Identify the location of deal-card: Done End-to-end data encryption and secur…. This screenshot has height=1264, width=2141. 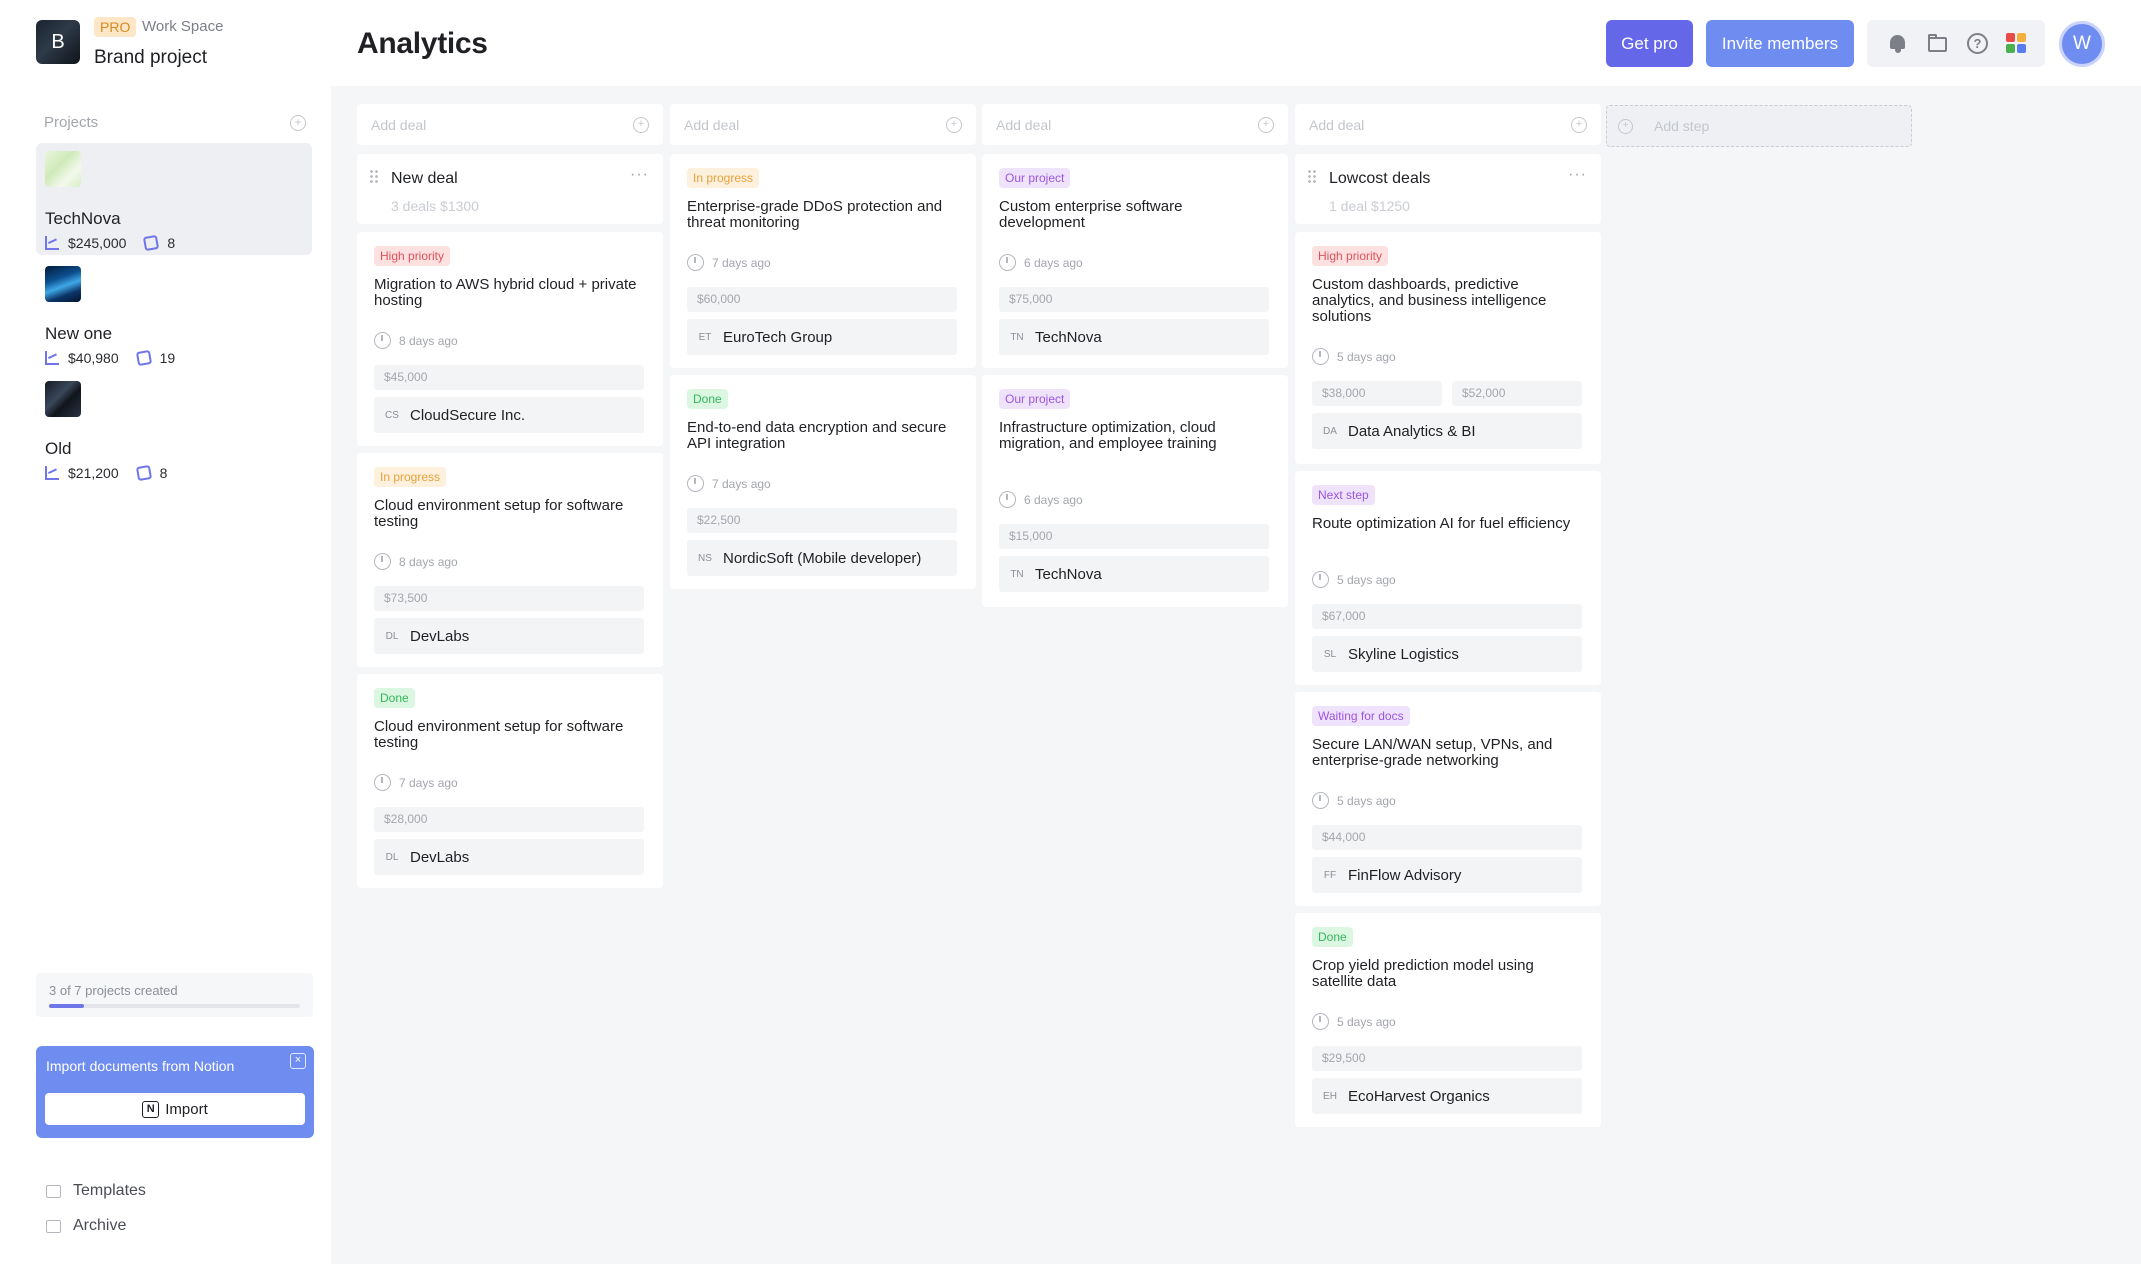
(823, 482).